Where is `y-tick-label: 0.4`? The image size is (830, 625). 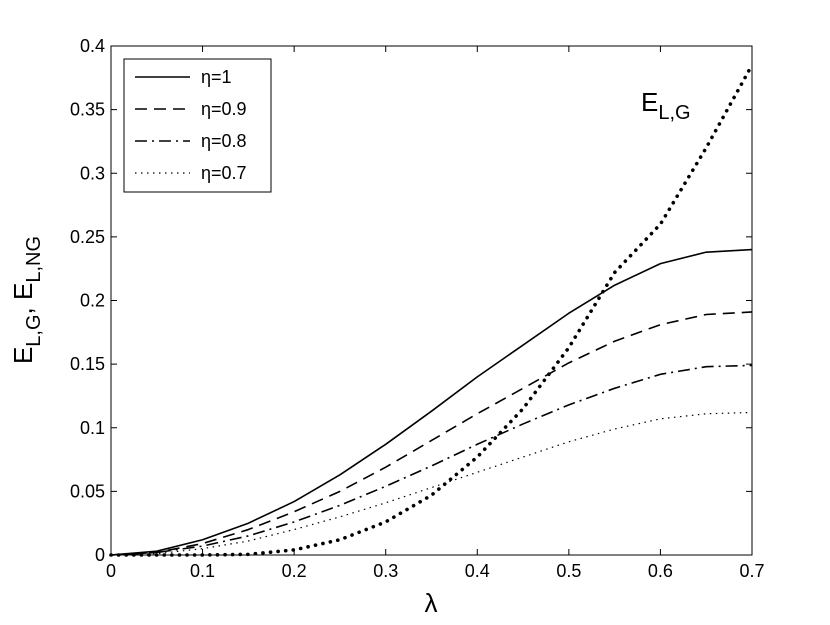 y-tick-label: 0.4 is located at coordinates (92, 46).